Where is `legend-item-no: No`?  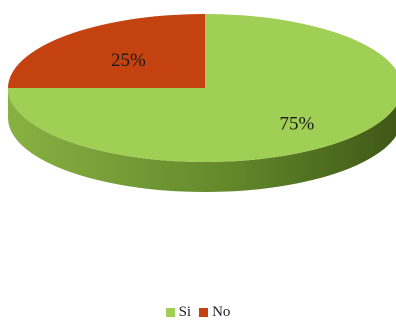 legend-item-no: No is located at coordinates (214, 312).